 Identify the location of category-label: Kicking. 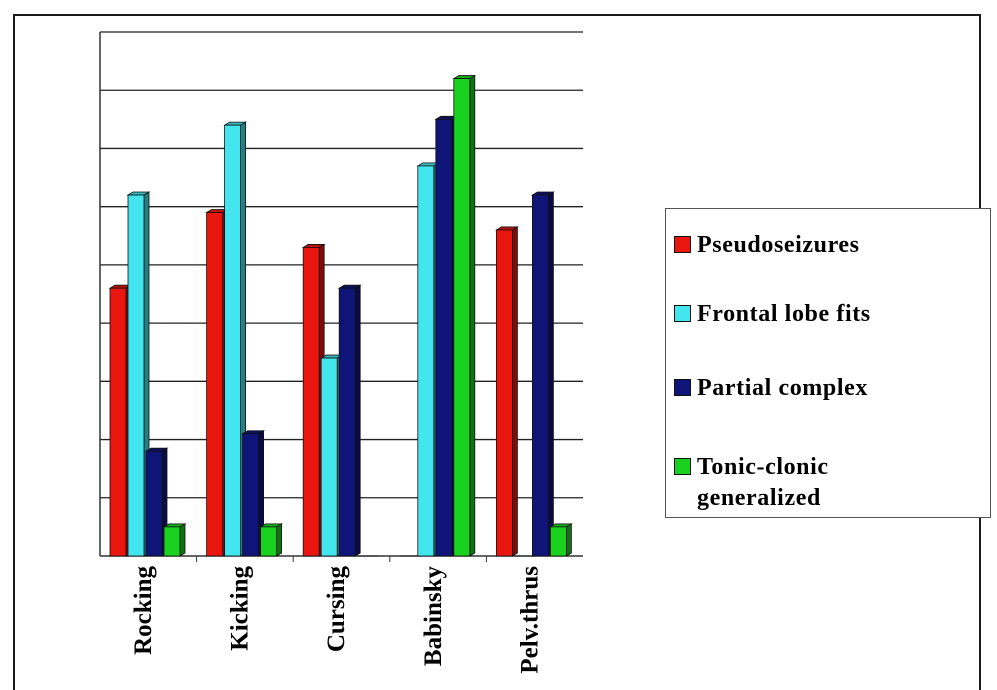
(240, 608).